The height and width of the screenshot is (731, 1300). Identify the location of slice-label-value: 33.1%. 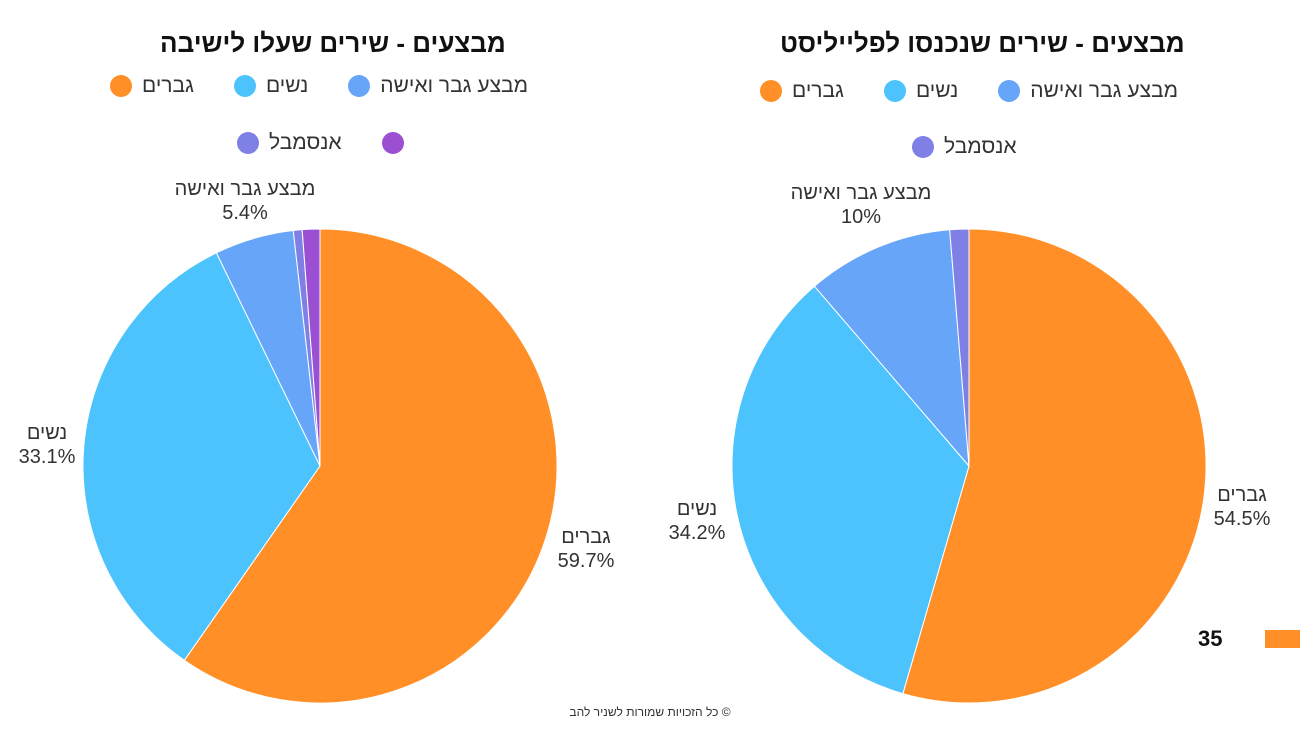
(47, 457).